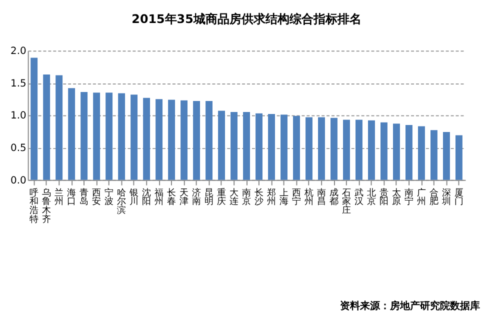 The image size is (500, 321). I want to click on x-tick-label: 武汉, so click(359, 197).